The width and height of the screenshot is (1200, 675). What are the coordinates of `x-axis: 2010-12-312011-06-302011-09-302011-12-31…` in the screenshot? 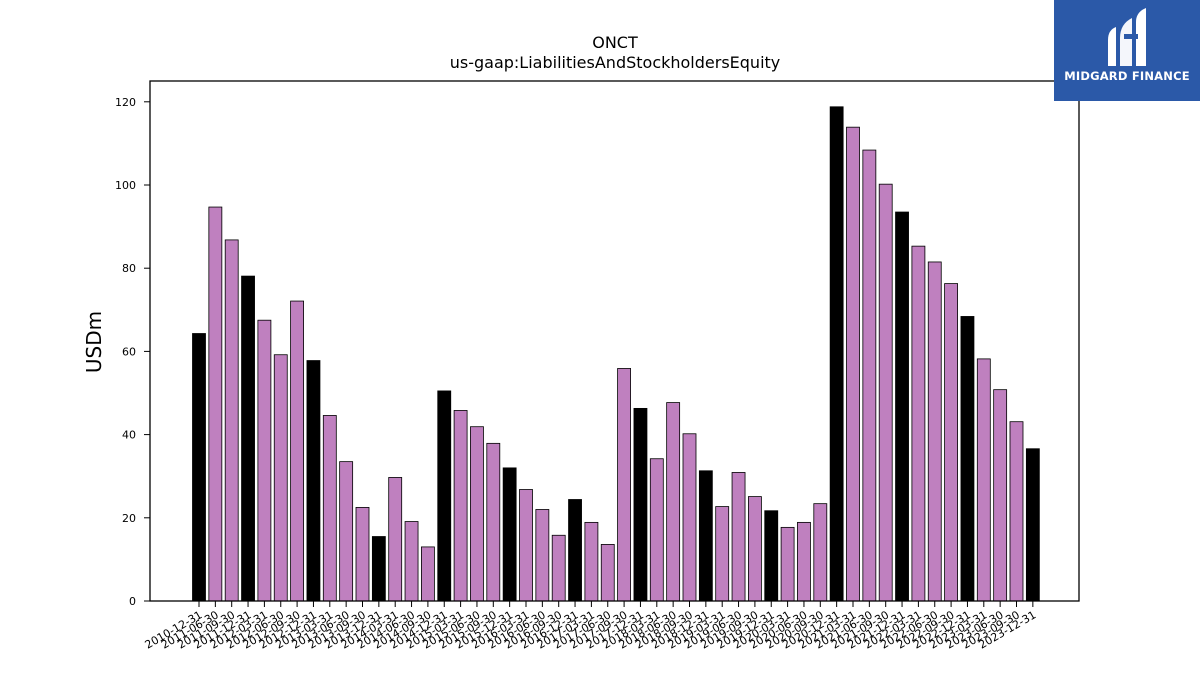 It's located at (590, 626).